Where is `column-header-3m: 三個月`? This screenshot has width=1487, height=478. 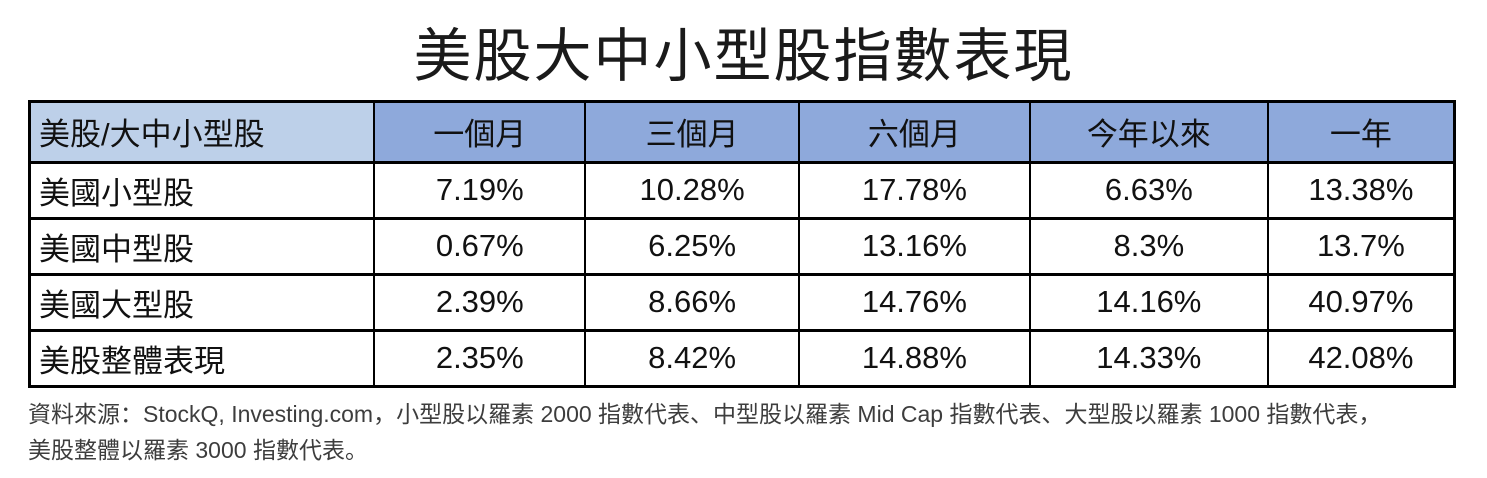 column-header-3m: 三個月 is located at coordinates (692, 131).